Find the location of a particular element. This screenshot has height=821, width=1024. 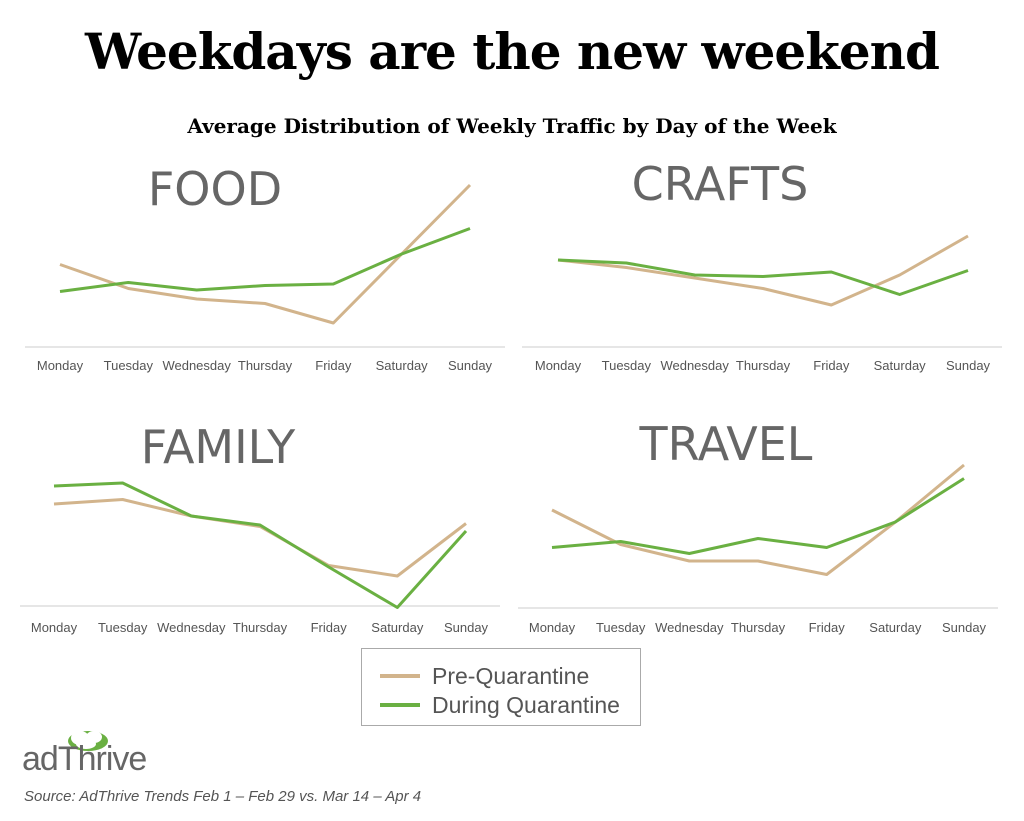

legend-item-pre: Pre-Quarantine is located at coordinates (484, 676).